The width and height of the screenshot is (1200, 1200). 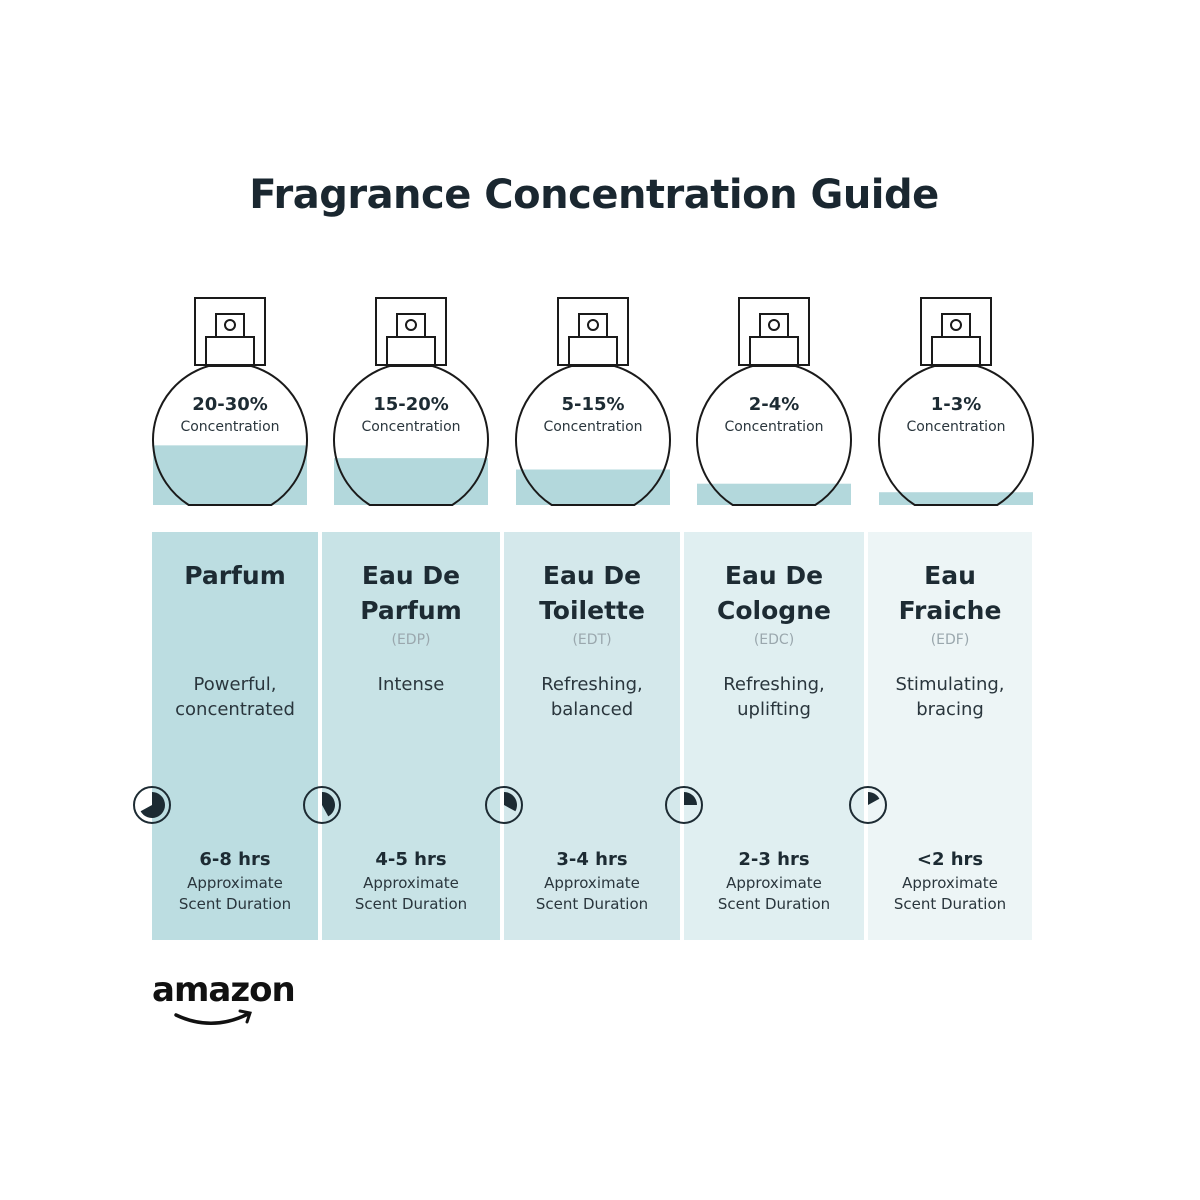 What do you see at coordinates (235, 697) in the screenshot?
I see `fragrance-description: Powerful, concentrated` at bounding box center [235, 697].